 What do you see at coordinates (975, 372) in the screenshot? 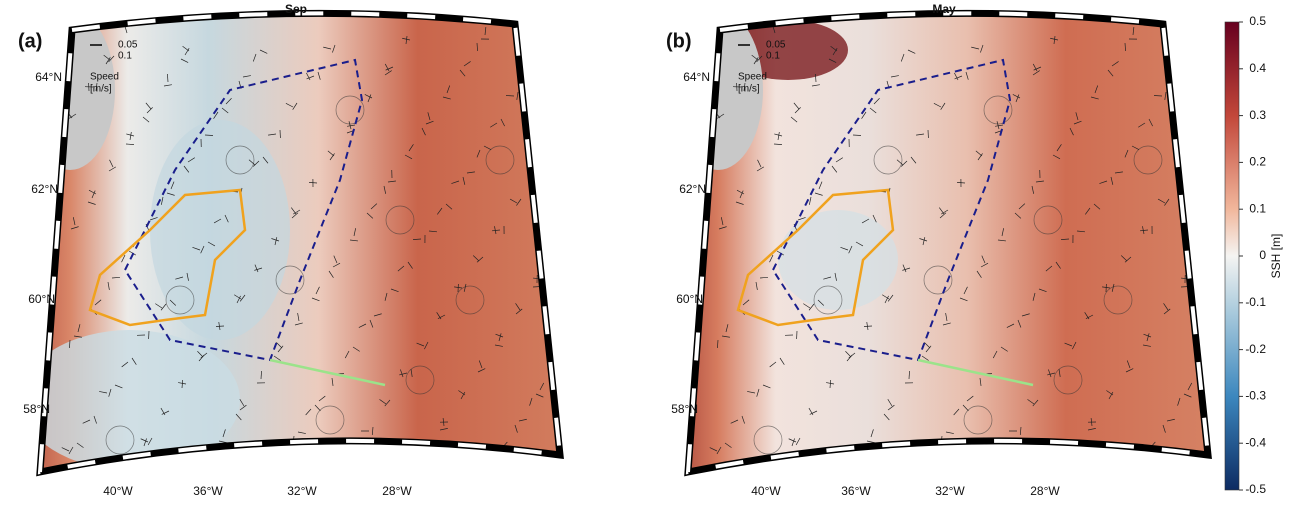
I see `section-line` at bounding box center [975, 372].